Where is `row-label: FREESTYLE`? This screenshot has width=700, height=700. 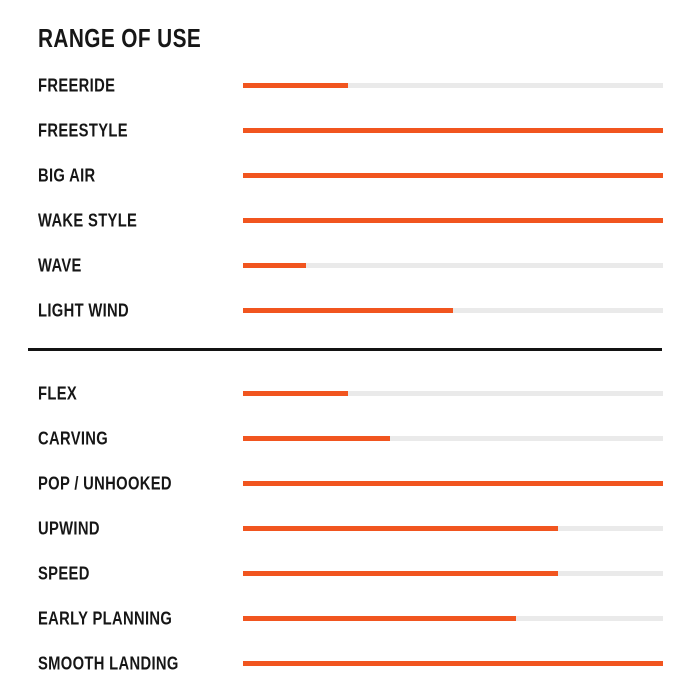
row-label: FREESTYLE is located at coordinates (83, 130).